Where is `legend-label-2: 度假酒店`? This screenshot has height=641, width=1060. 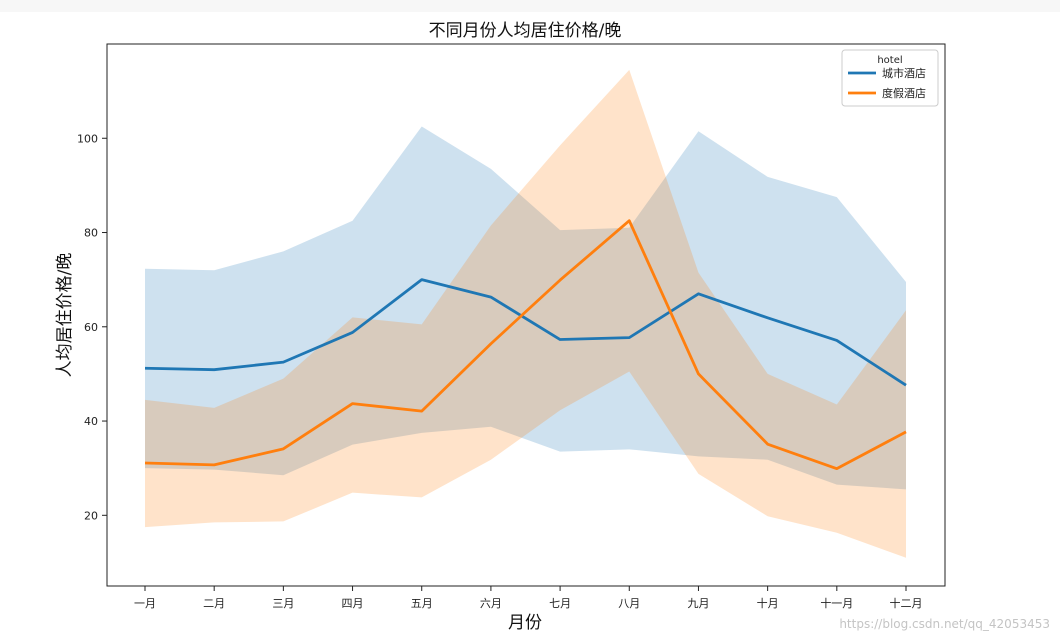
legend-label-2: 度假酒店 is located at coordinates (904, 93).